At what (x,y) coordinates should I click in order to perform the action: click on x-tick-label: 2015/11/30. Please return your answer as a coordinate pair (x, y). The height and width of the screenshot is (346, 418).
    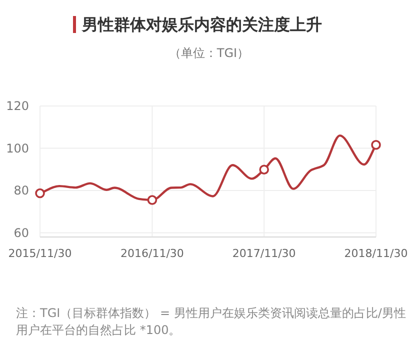
    Looking at the image, I should click on (40, 253).